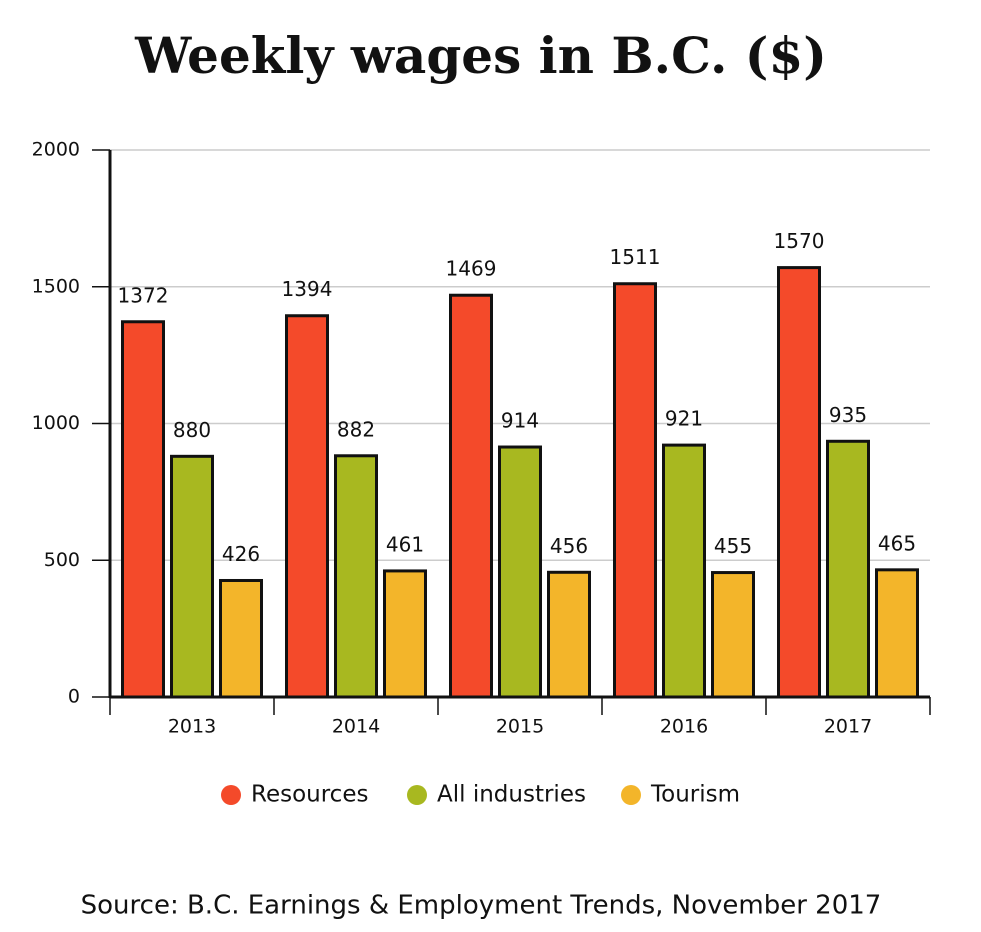 This screenshot has width=981, height=932. What do you see at coordinates (848, 415) in the screenshot?
I see `value-label: 935` at bounding box center [848, 415].